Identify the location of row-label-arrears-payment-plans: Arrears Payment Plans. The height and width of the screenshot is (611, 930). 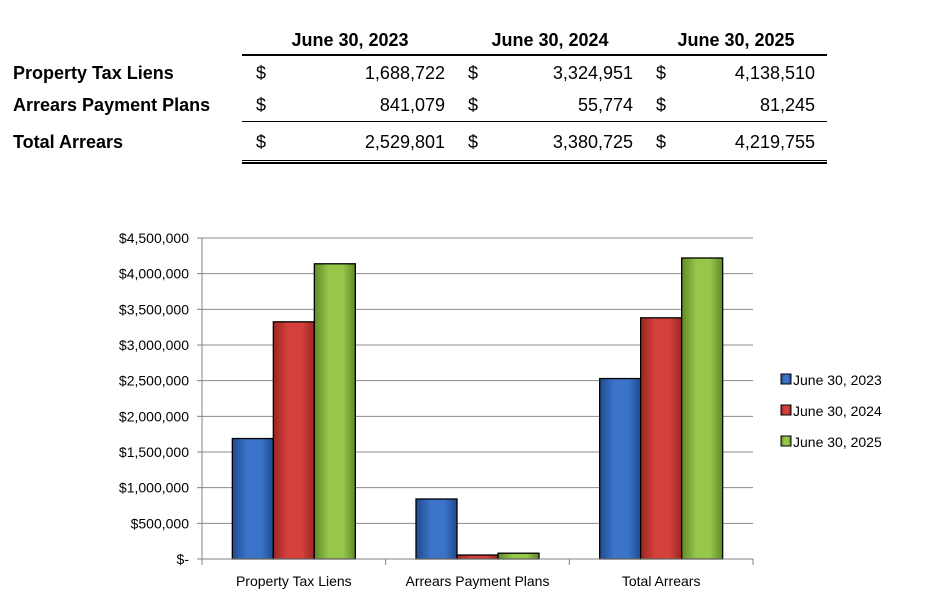
(112, 105).